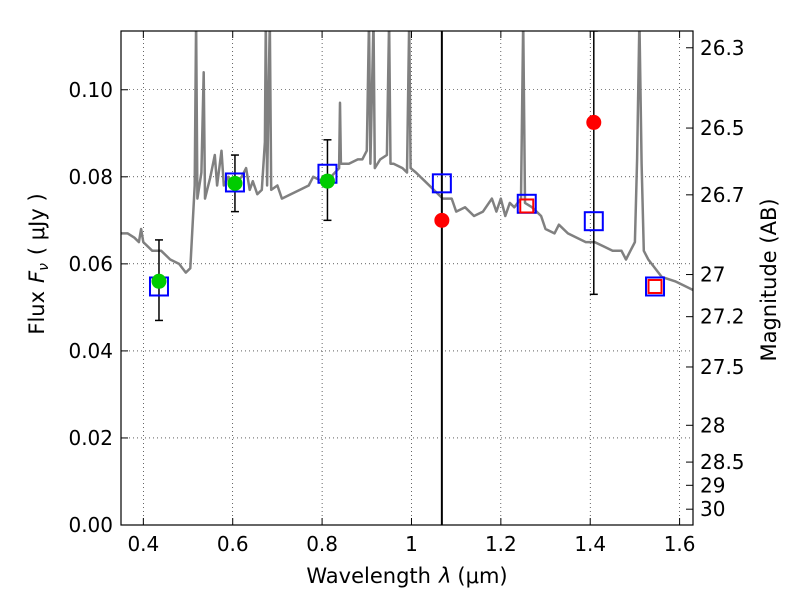 The height and width of the screenshot is (600, 800). What do you see at coordinates (712, 275) in the screenshot?
I see `mag-tick-label: 27` at bounding box center [712, 275].